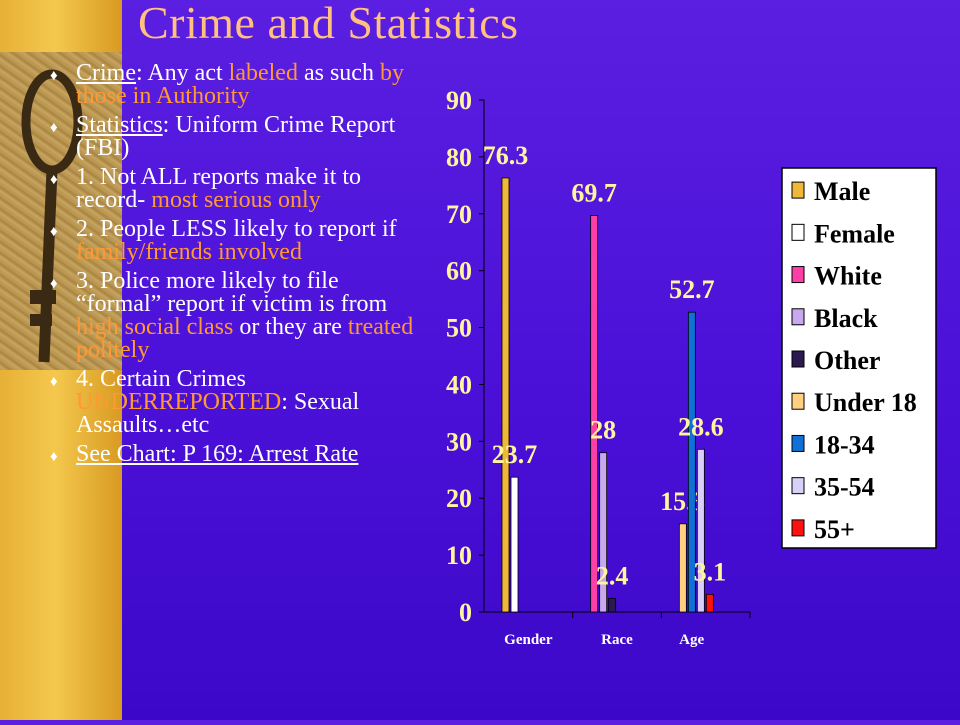 Image resolution: width=960 pixels, height=725 pixels. Describe the element at coordinates (846, 318) in the screenshot. I see `legend-label: Black` at that location.